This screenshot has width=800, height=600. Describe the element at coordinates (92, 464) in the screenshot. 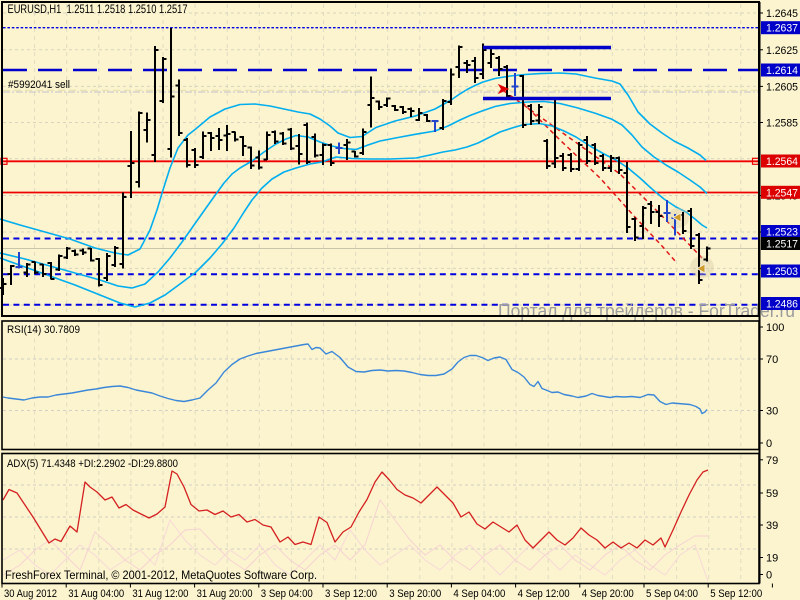

I see `svg-text:ADX(5) 71.4348 +DI:2.2902 -DI:: ADX(5) 71.4348 +DI:2.2902 -DI:29.8800` at that location.